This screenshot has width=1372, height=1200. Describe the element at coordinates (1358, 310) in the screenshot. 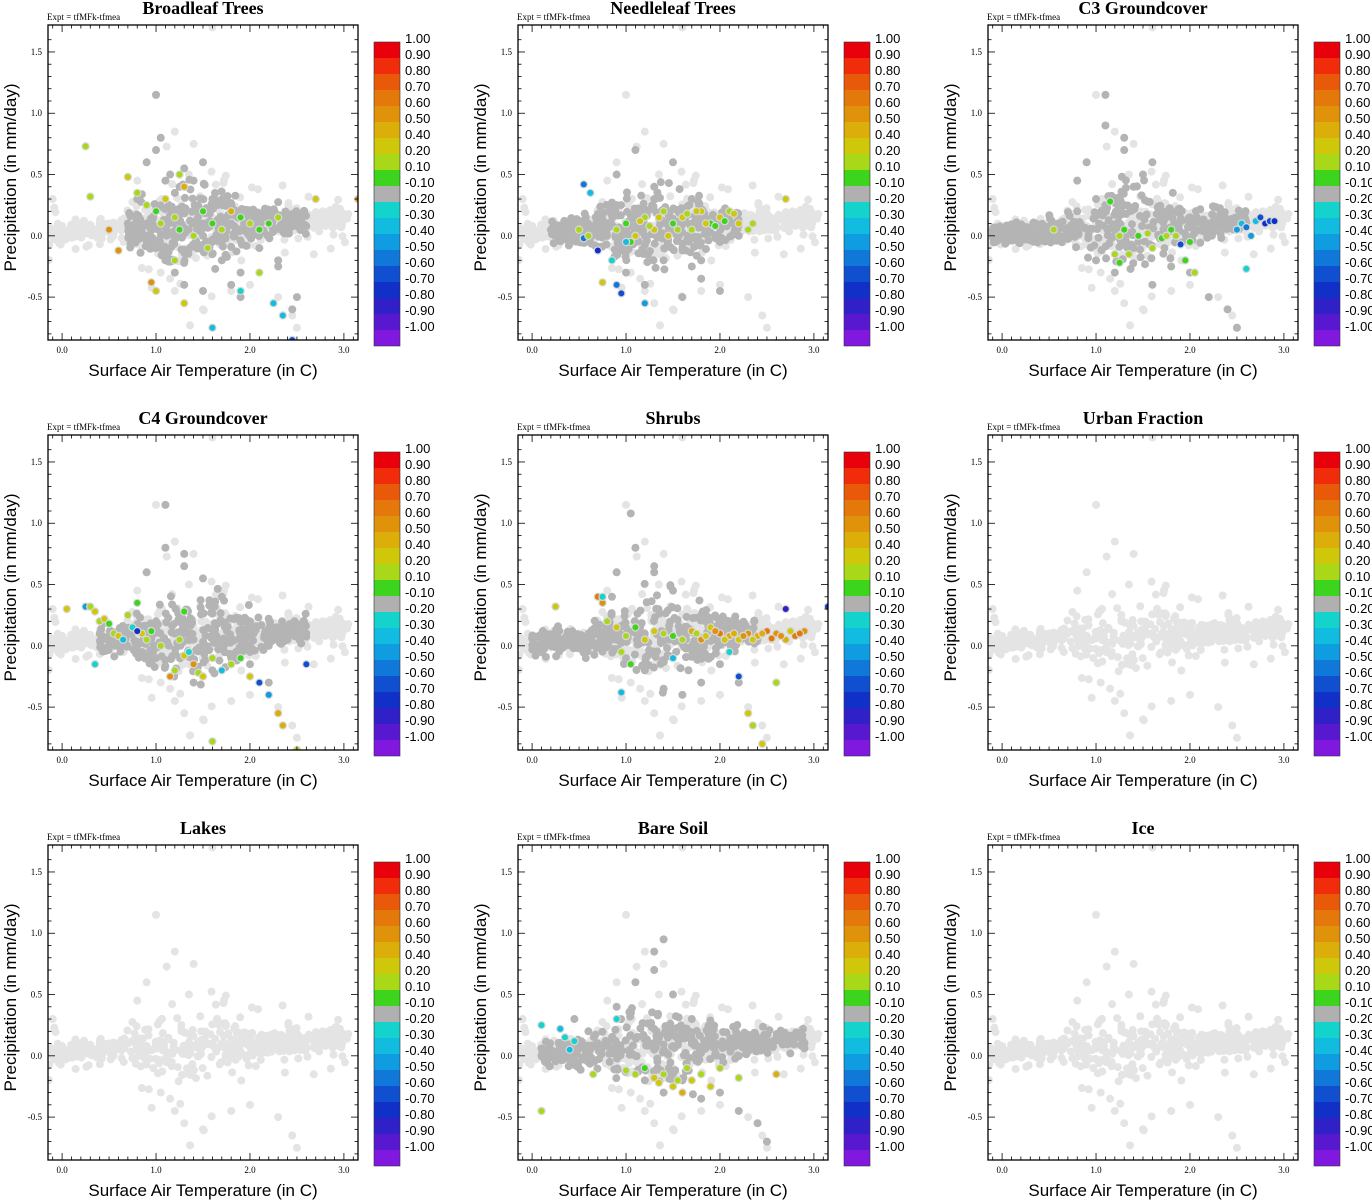

I see `colorbar-label: -0.90` at that location.